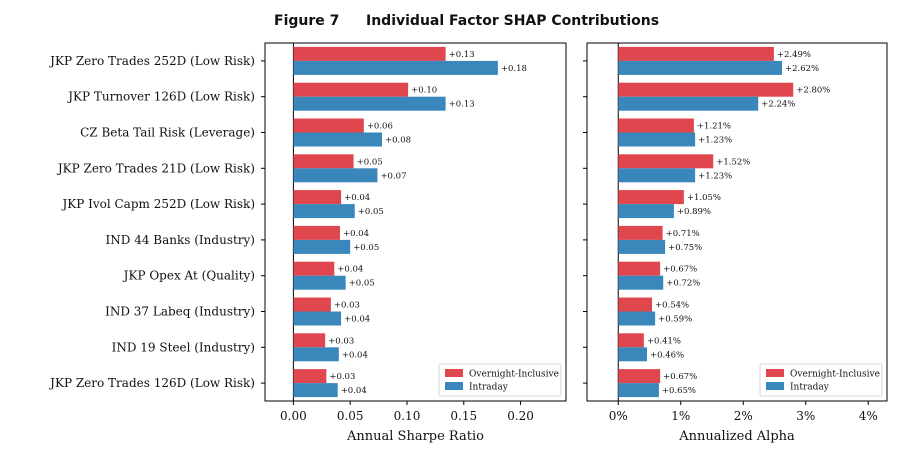 The height and width of the screenshot is (476, 923). I want to click on alpha-legend-label: Intraday, so click(810, 388).